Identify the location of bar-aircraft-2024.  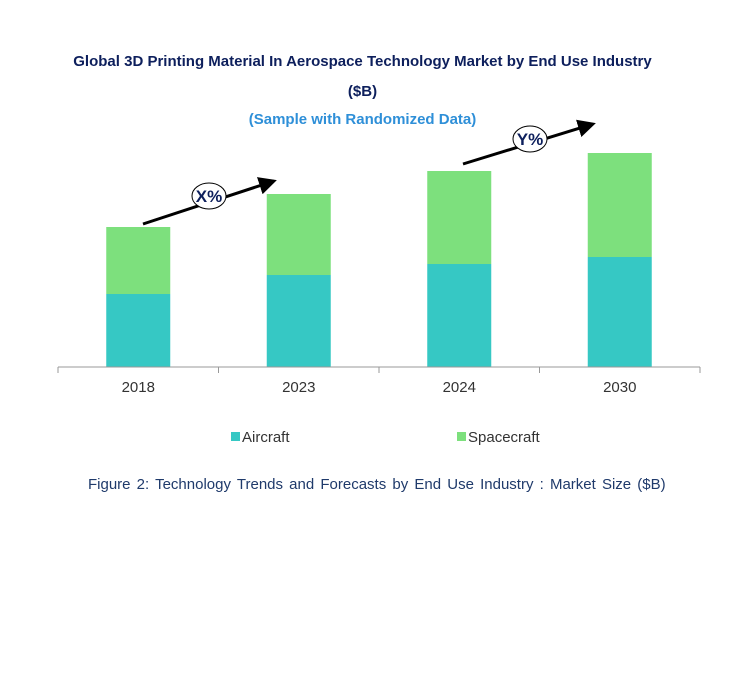
(459, 315).